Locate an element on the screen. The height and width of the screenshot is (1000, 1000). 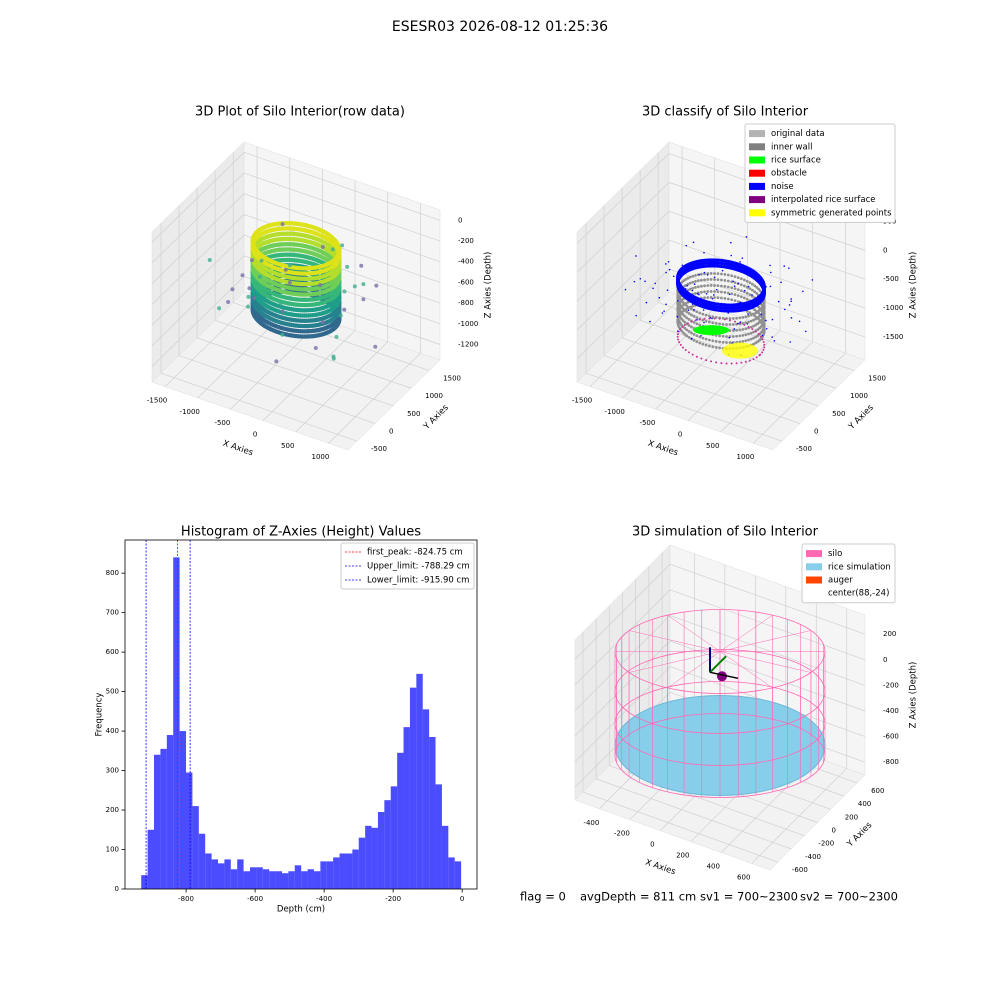
status-text: sv1 = 700~2300 is located at coordinates (749, 897).